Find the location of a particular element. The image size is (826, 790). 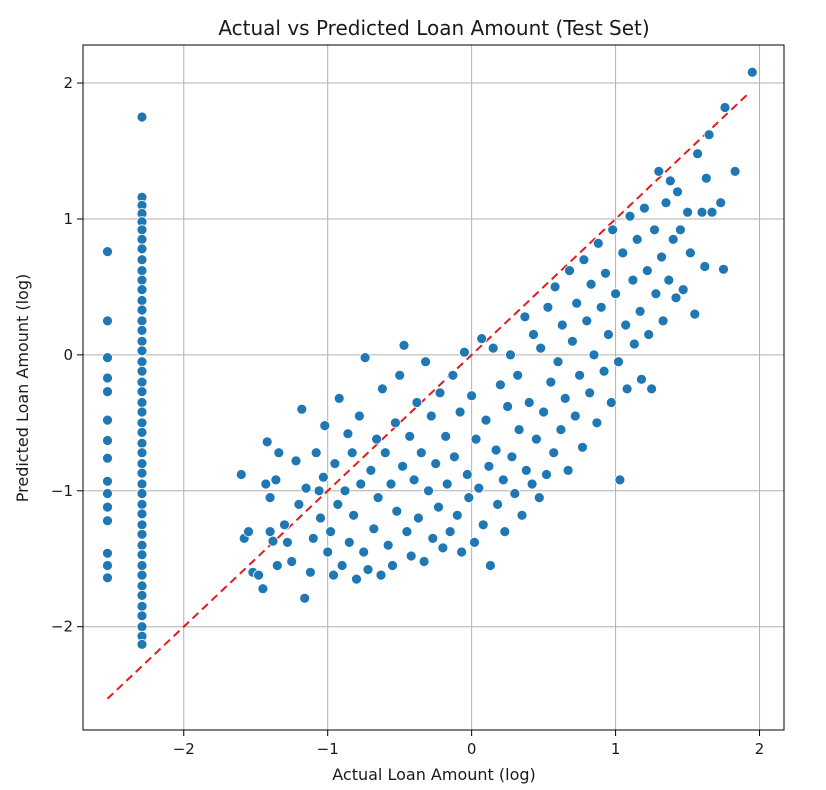

x-tick-label: 0 is located at coordinates (472, 749).